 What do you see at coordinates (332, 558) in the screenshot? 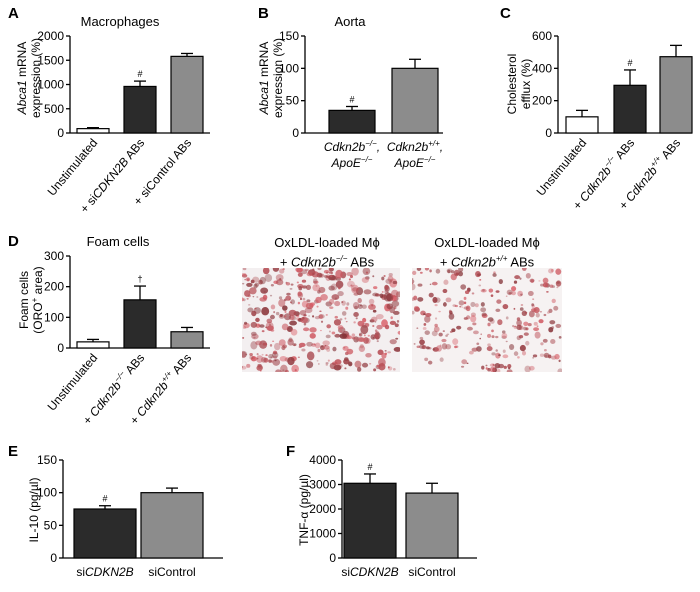
I see `y-tick-label: 0` at bounding box center [332, 558].